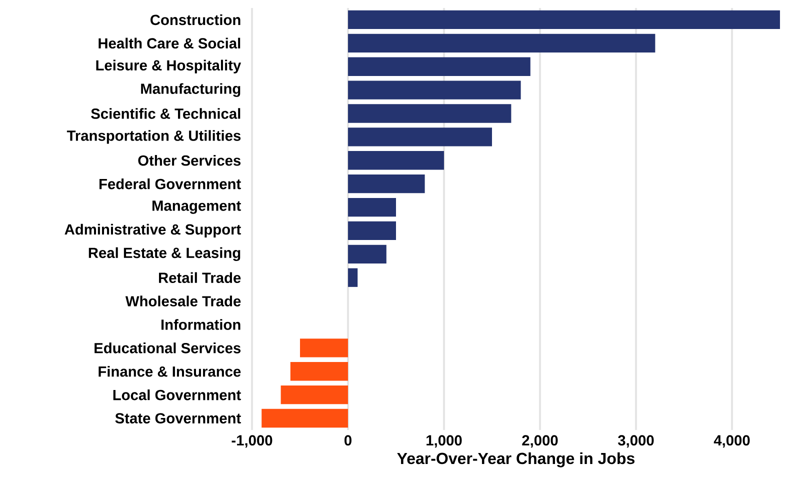 The image size is (785, 477). Describe the element at coordinates (200, 324) in the screenshot. I see `y-tick-label: Information` at that location.